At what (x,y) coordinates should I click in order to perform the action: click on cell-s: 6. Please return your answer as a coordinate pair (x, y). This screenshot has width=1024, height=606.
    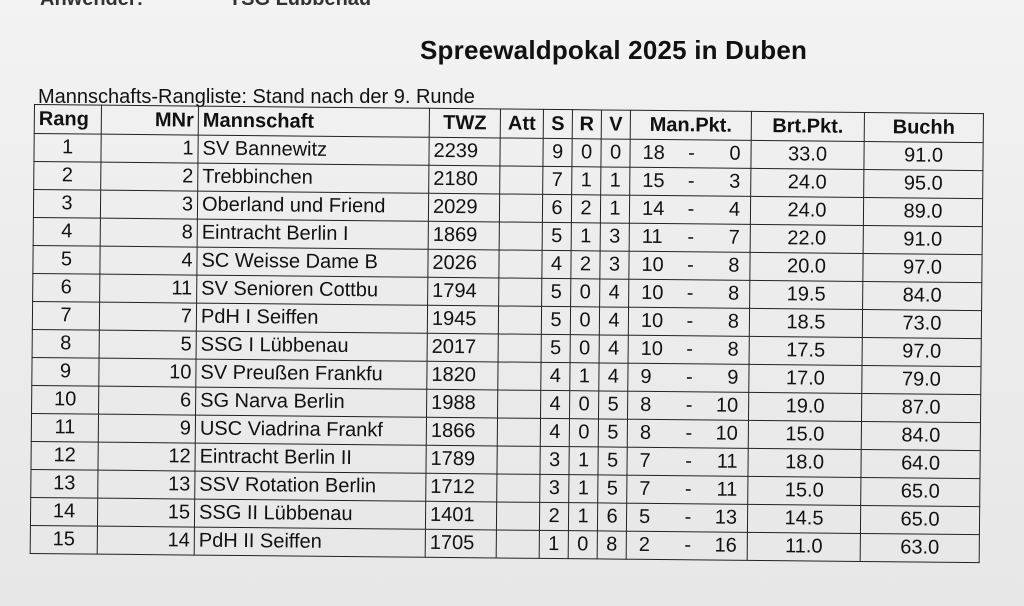
    Looking at the image, I should click on (557, 208).